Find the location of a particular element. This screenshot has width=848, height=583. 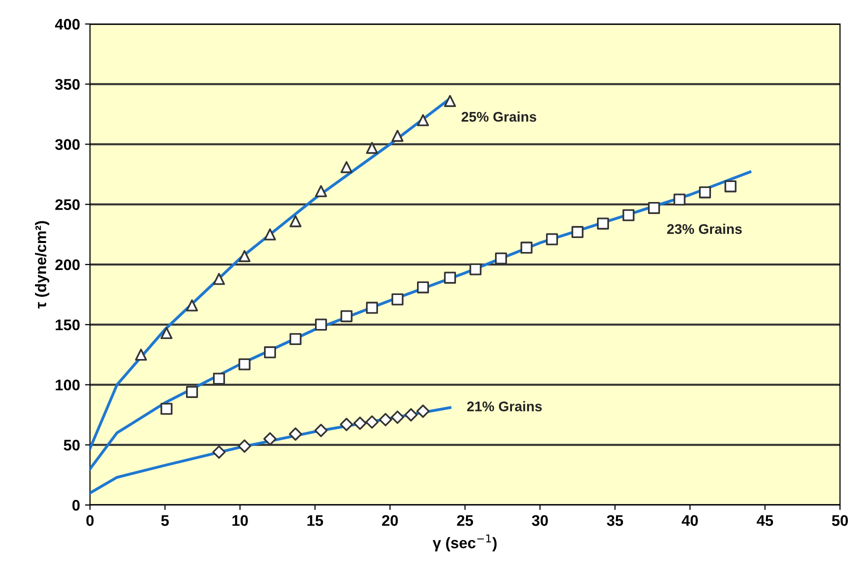

y-tick-label: 350 is located at coordinates (67, 84).